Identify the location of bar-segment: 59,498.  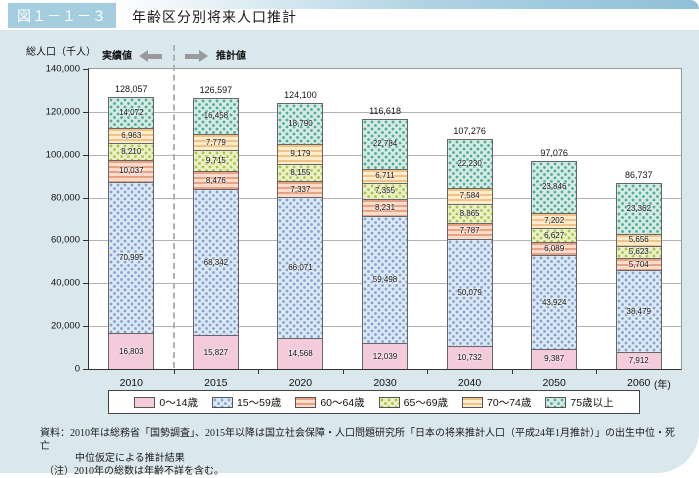
(385, 279).